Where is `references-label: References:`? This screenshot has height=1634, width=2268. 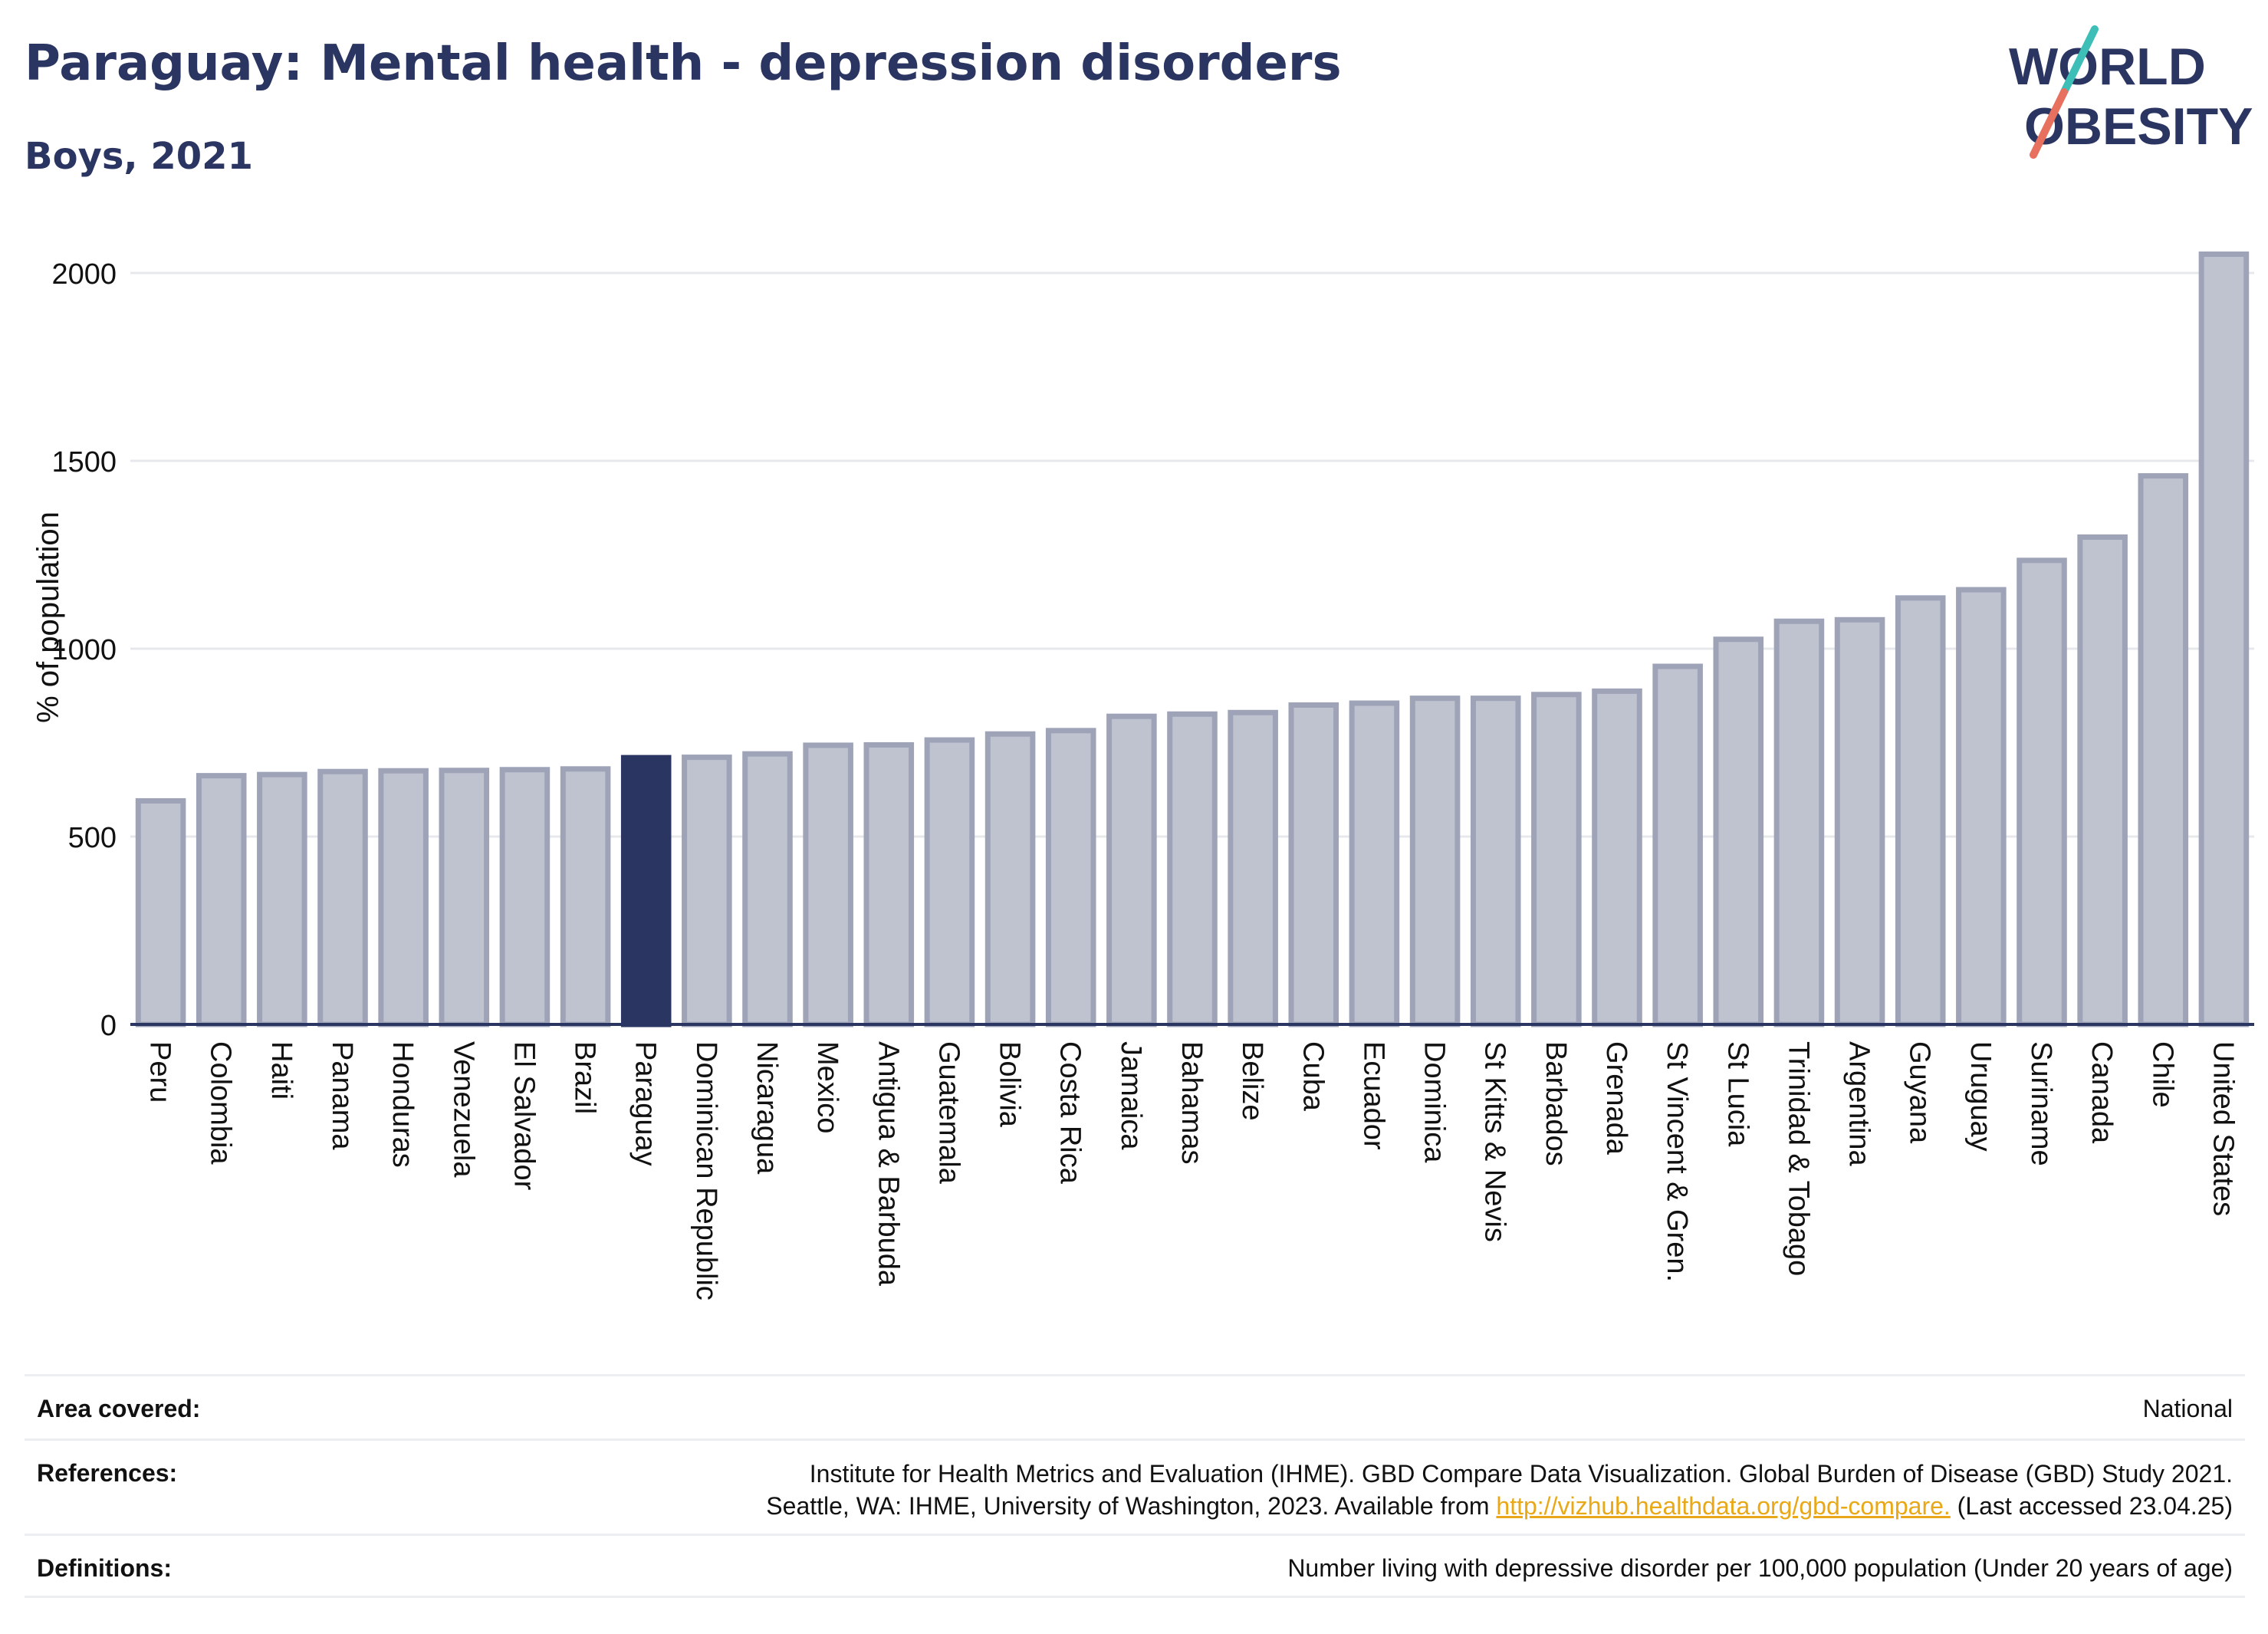
references-label: References: is located at coordinates (107, 1473).